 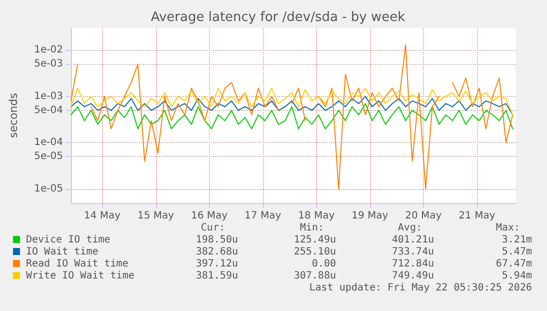 What do you see at coordinates (508, 228) in the screenshot?
I see `text: Max:` at bounding box center [508, 228].